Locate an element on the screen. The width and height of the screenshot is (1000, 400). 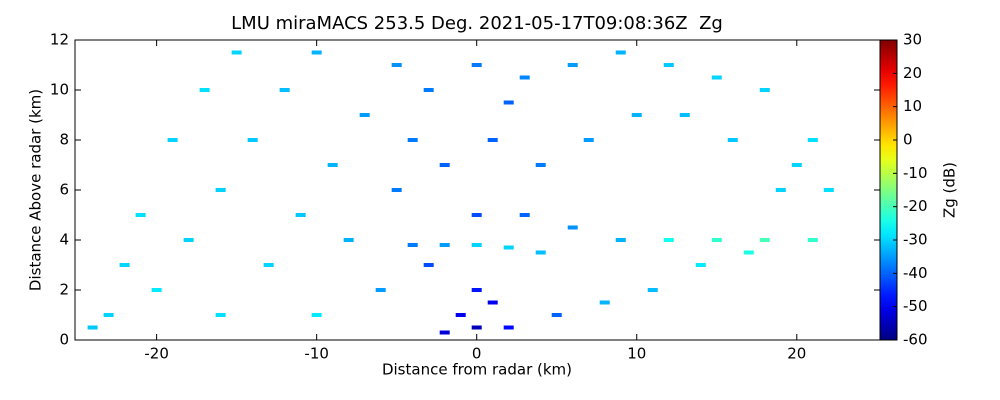
colorbar-tick-label: 30 is located at coordinates (912, 40).